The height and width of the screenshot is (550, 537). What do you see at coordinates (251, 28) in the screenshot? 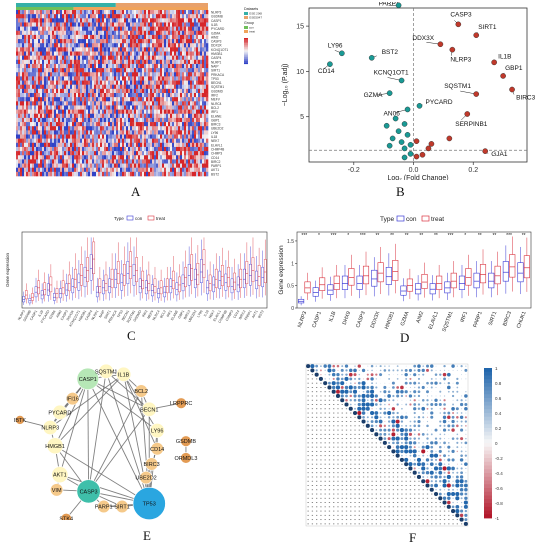
I see `legend-entry: con` at bounding box center [251, 28].